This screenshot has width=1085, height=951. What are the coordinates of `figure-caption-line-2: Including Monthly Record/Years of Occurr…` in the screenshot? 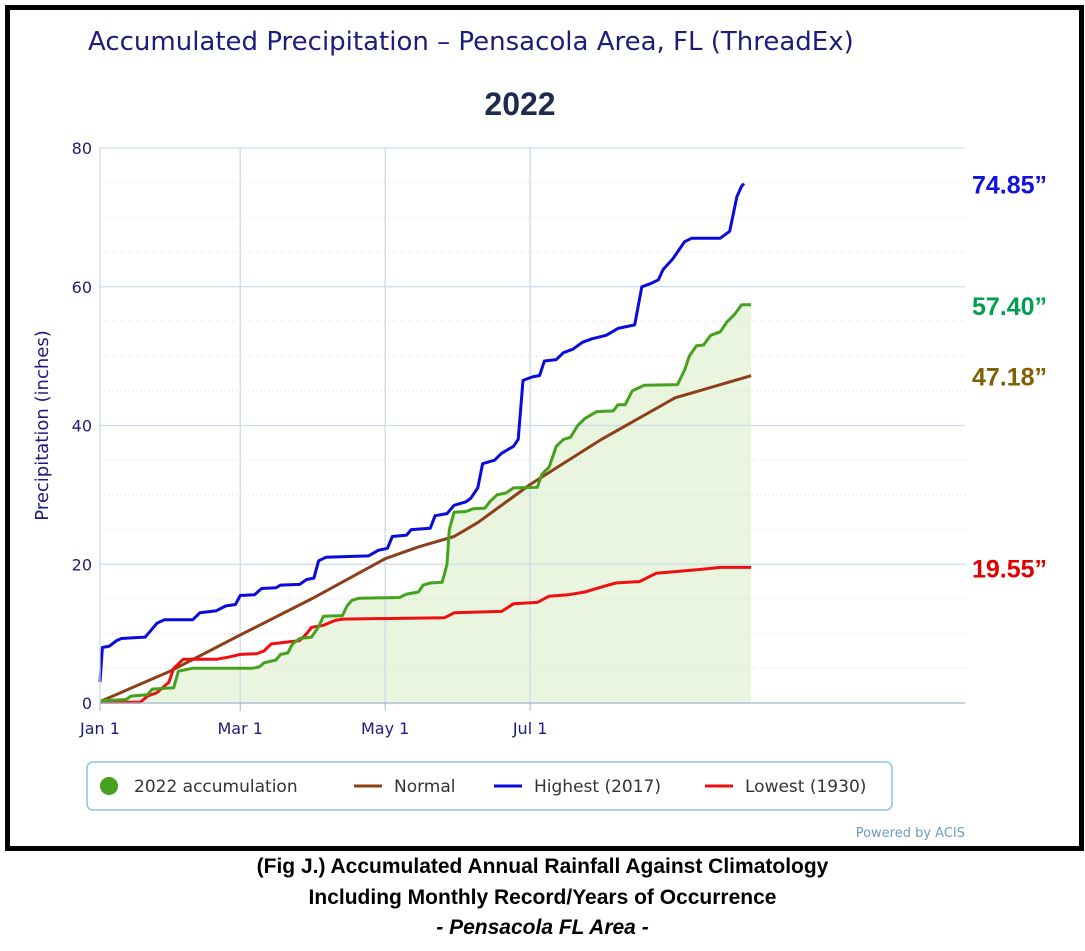 It's located at (542, 897).